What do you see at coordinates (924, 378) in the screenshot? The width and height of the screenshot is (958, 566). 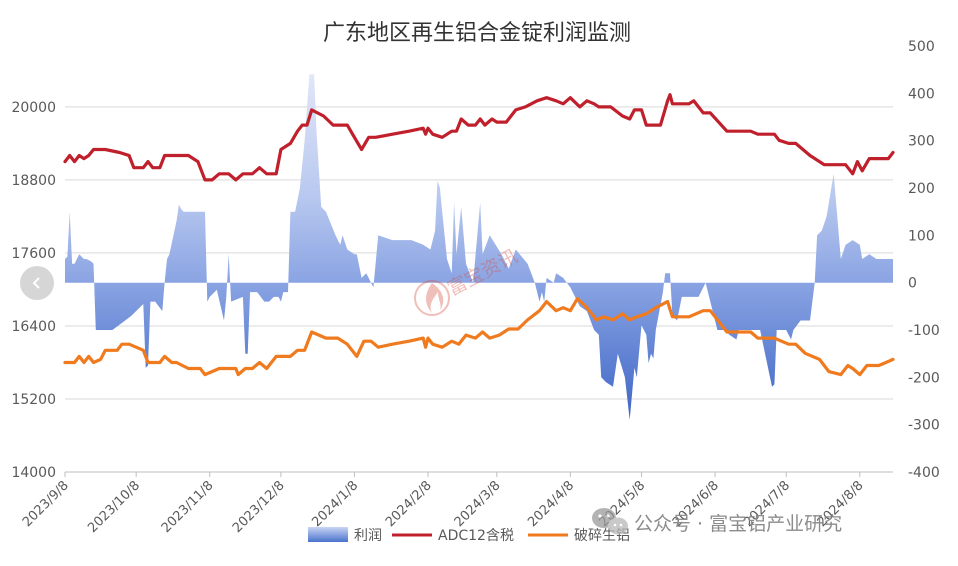 I see `y-right-tick-label: -200` at bounding box center [924, 378].